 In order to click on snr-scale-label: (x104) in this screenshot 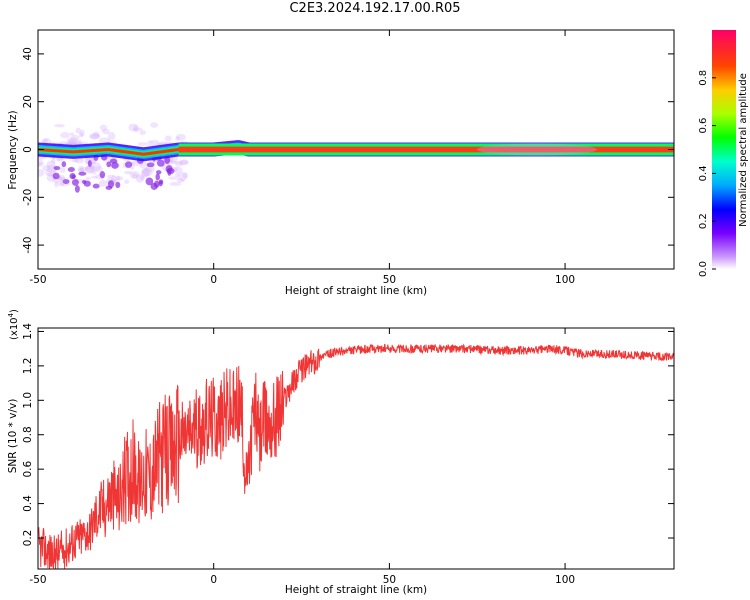, I will do `click(13, 324)`.